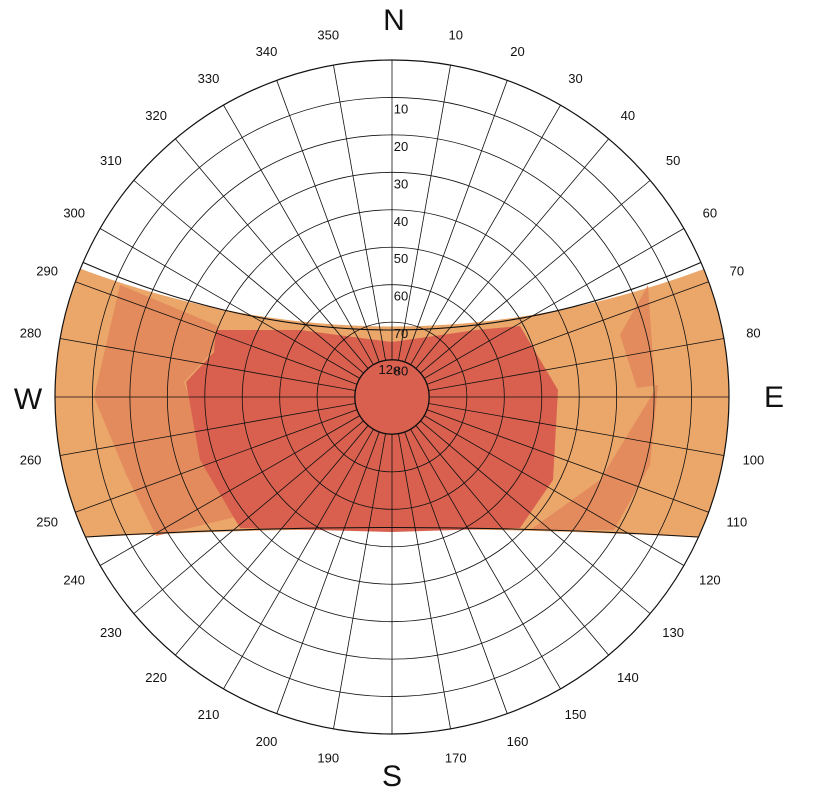 Image resolution: width=813 pixels, height=801 pixels. I want to click on azimuth-label: 10, so click(455, 35).